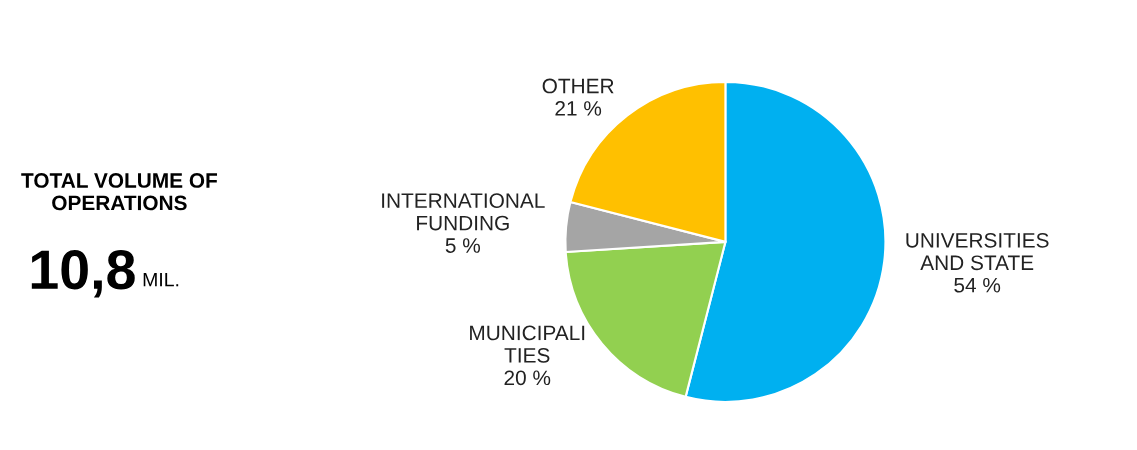 The image size is (1137, 450). What do you see at coordinates (119, 192) in the screenshot?
I see `text: TOTAL VOLUME OF OPERATIONS` at bounding box center [119, 192].